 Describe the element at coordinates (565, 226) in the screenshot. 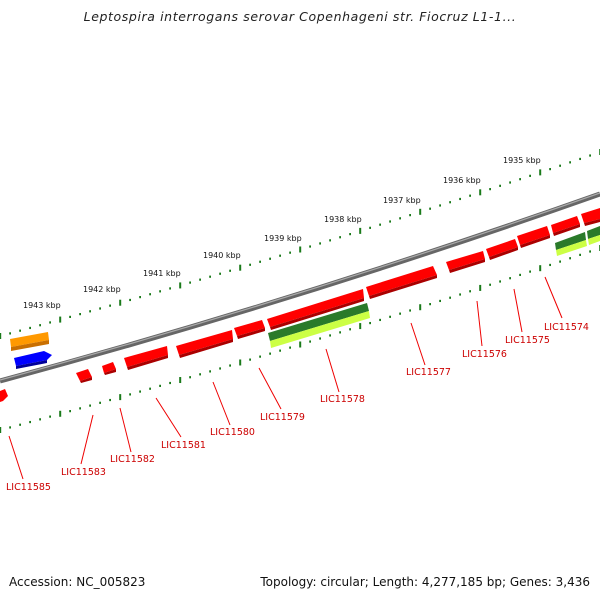

I see `gene-arrow-lic11574` at that location.